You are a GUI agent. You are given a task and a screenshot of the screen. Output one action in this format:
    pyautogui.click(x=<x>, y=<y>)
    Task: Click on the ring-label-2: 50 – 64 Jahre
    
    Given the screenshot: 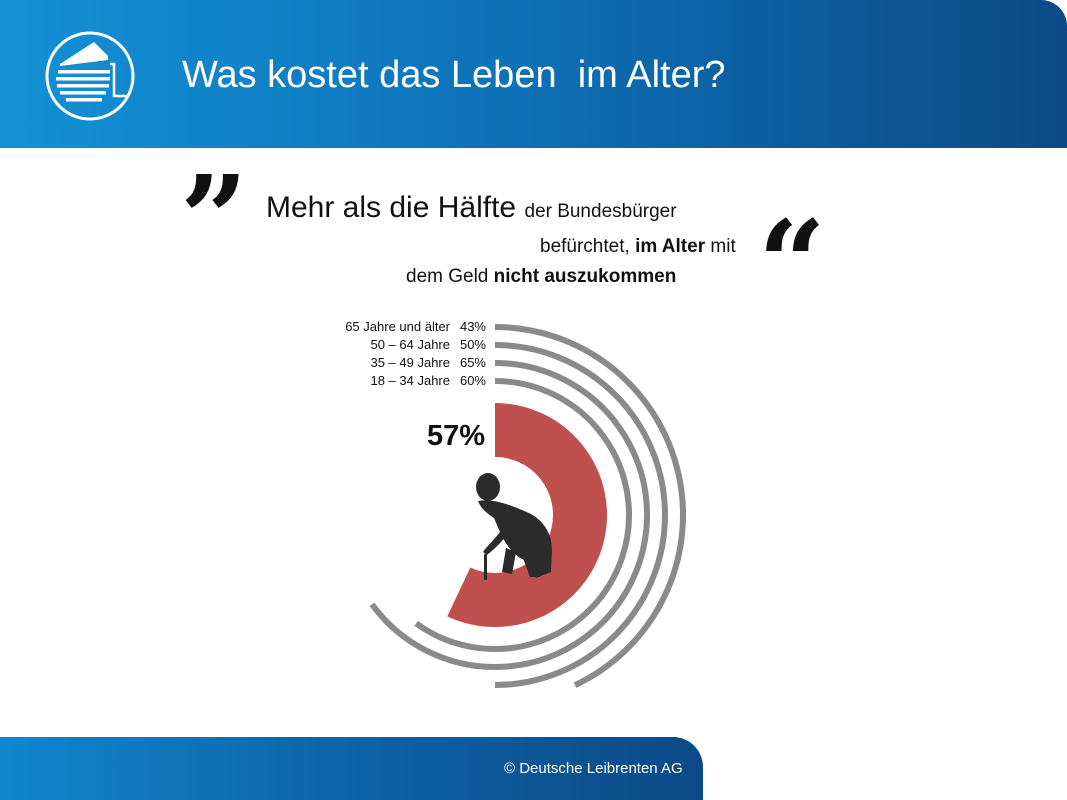 What is the action you would take?
    pyautogui.click(x=410, y=344)
    